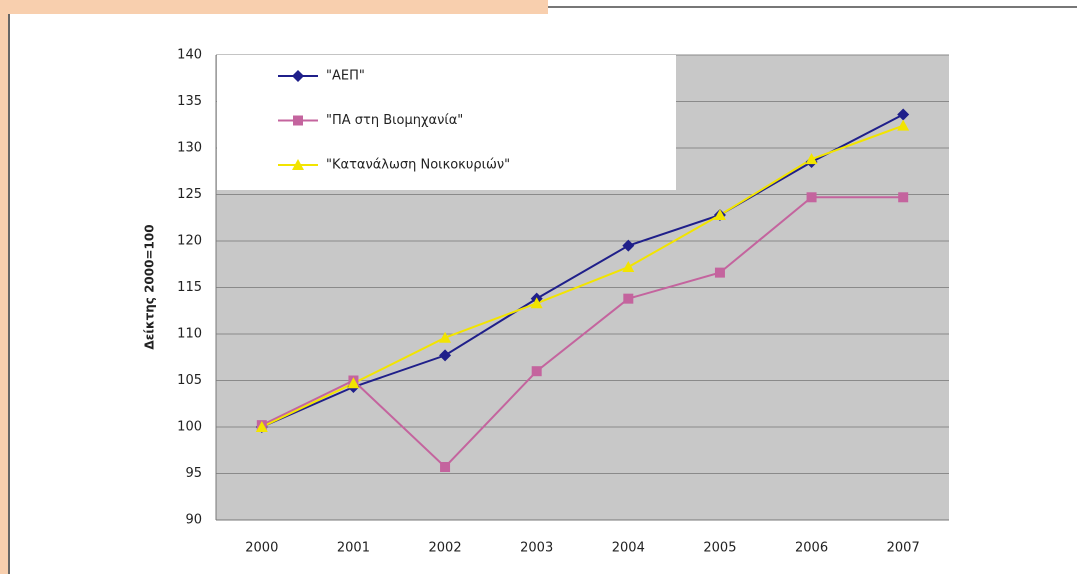  Describe the element at coordinates (189, 241) in the screenshot. I see `y-tick-label: 120` at that location.